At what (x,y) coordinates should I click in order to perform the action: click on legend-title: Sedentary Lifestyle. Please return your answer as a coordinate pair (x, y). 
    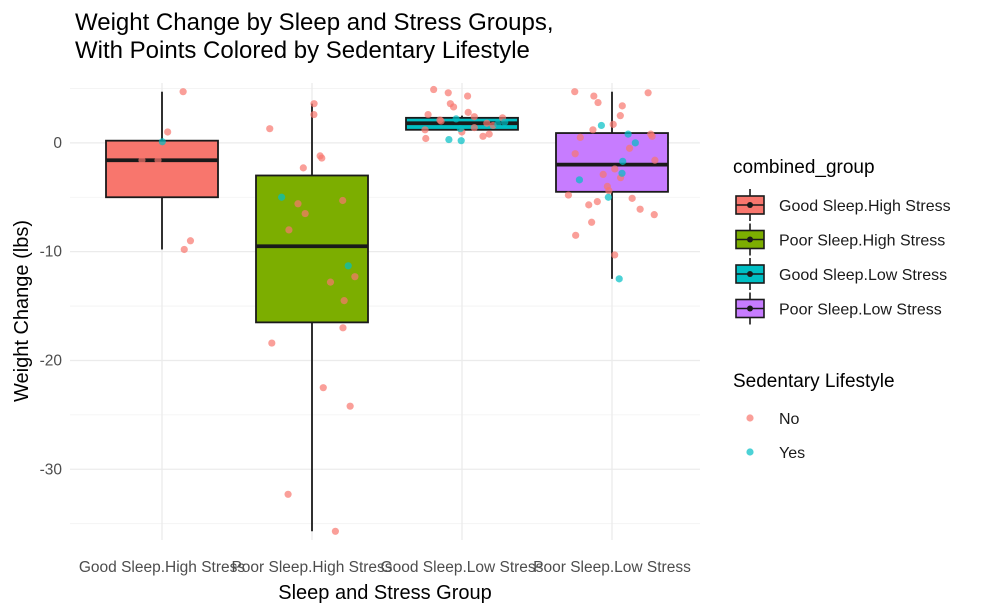
    Looking at the image, I should click on (814, 381).